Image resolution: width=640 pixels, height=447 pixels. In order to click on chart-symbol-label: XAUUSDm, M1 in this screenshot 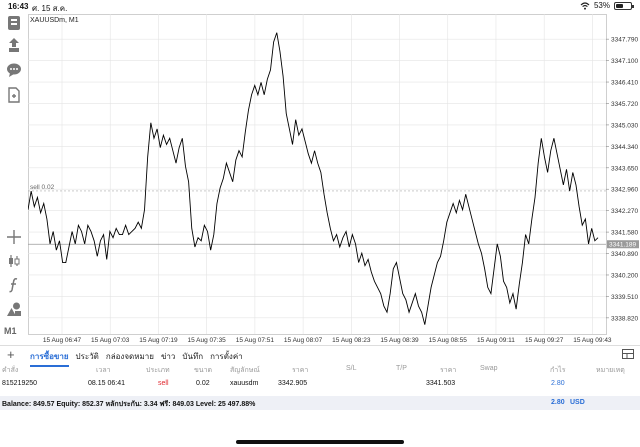, I will do `click(54, 20)`.